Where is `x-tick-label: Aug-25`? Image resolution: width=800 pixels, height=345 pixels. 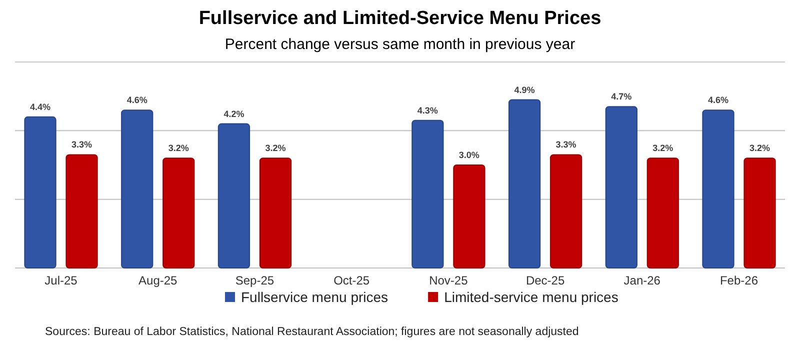
x-tick-label: Aug-25 is located at coordinates (158, 281).